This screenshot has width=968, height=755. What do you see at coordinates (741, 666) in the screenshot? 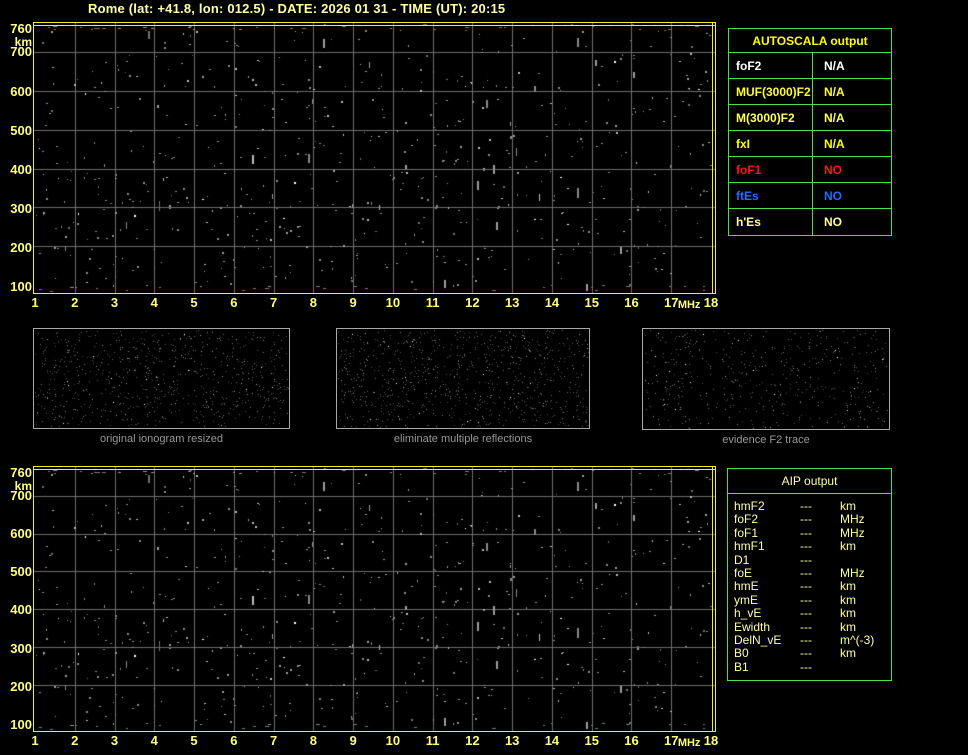
I see `param-label: B1` at bounding box center [741, 666].